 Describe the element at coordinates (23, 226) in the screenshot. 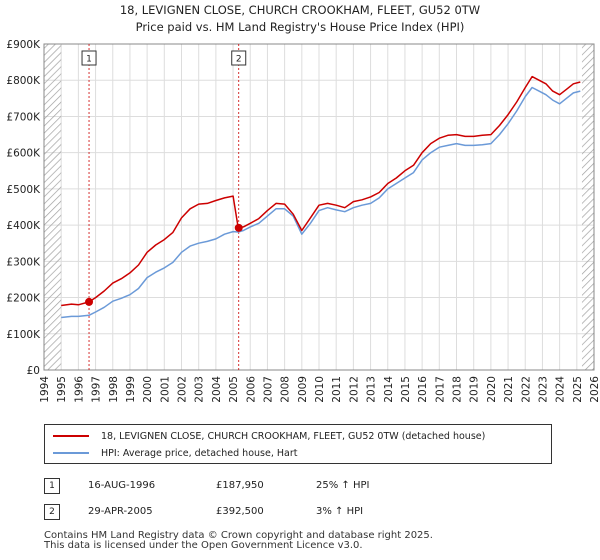

I see `y-tick-label: £400K` at that location.